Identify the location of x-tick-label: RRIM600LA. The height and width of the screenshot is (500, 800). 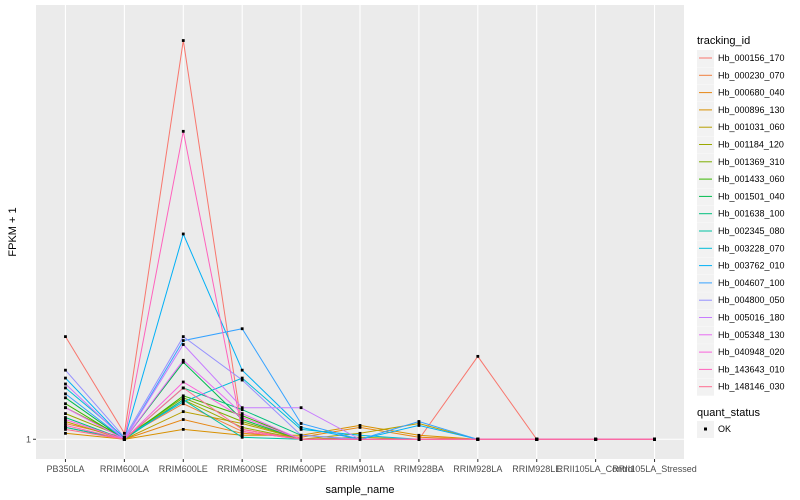
(124, 469).